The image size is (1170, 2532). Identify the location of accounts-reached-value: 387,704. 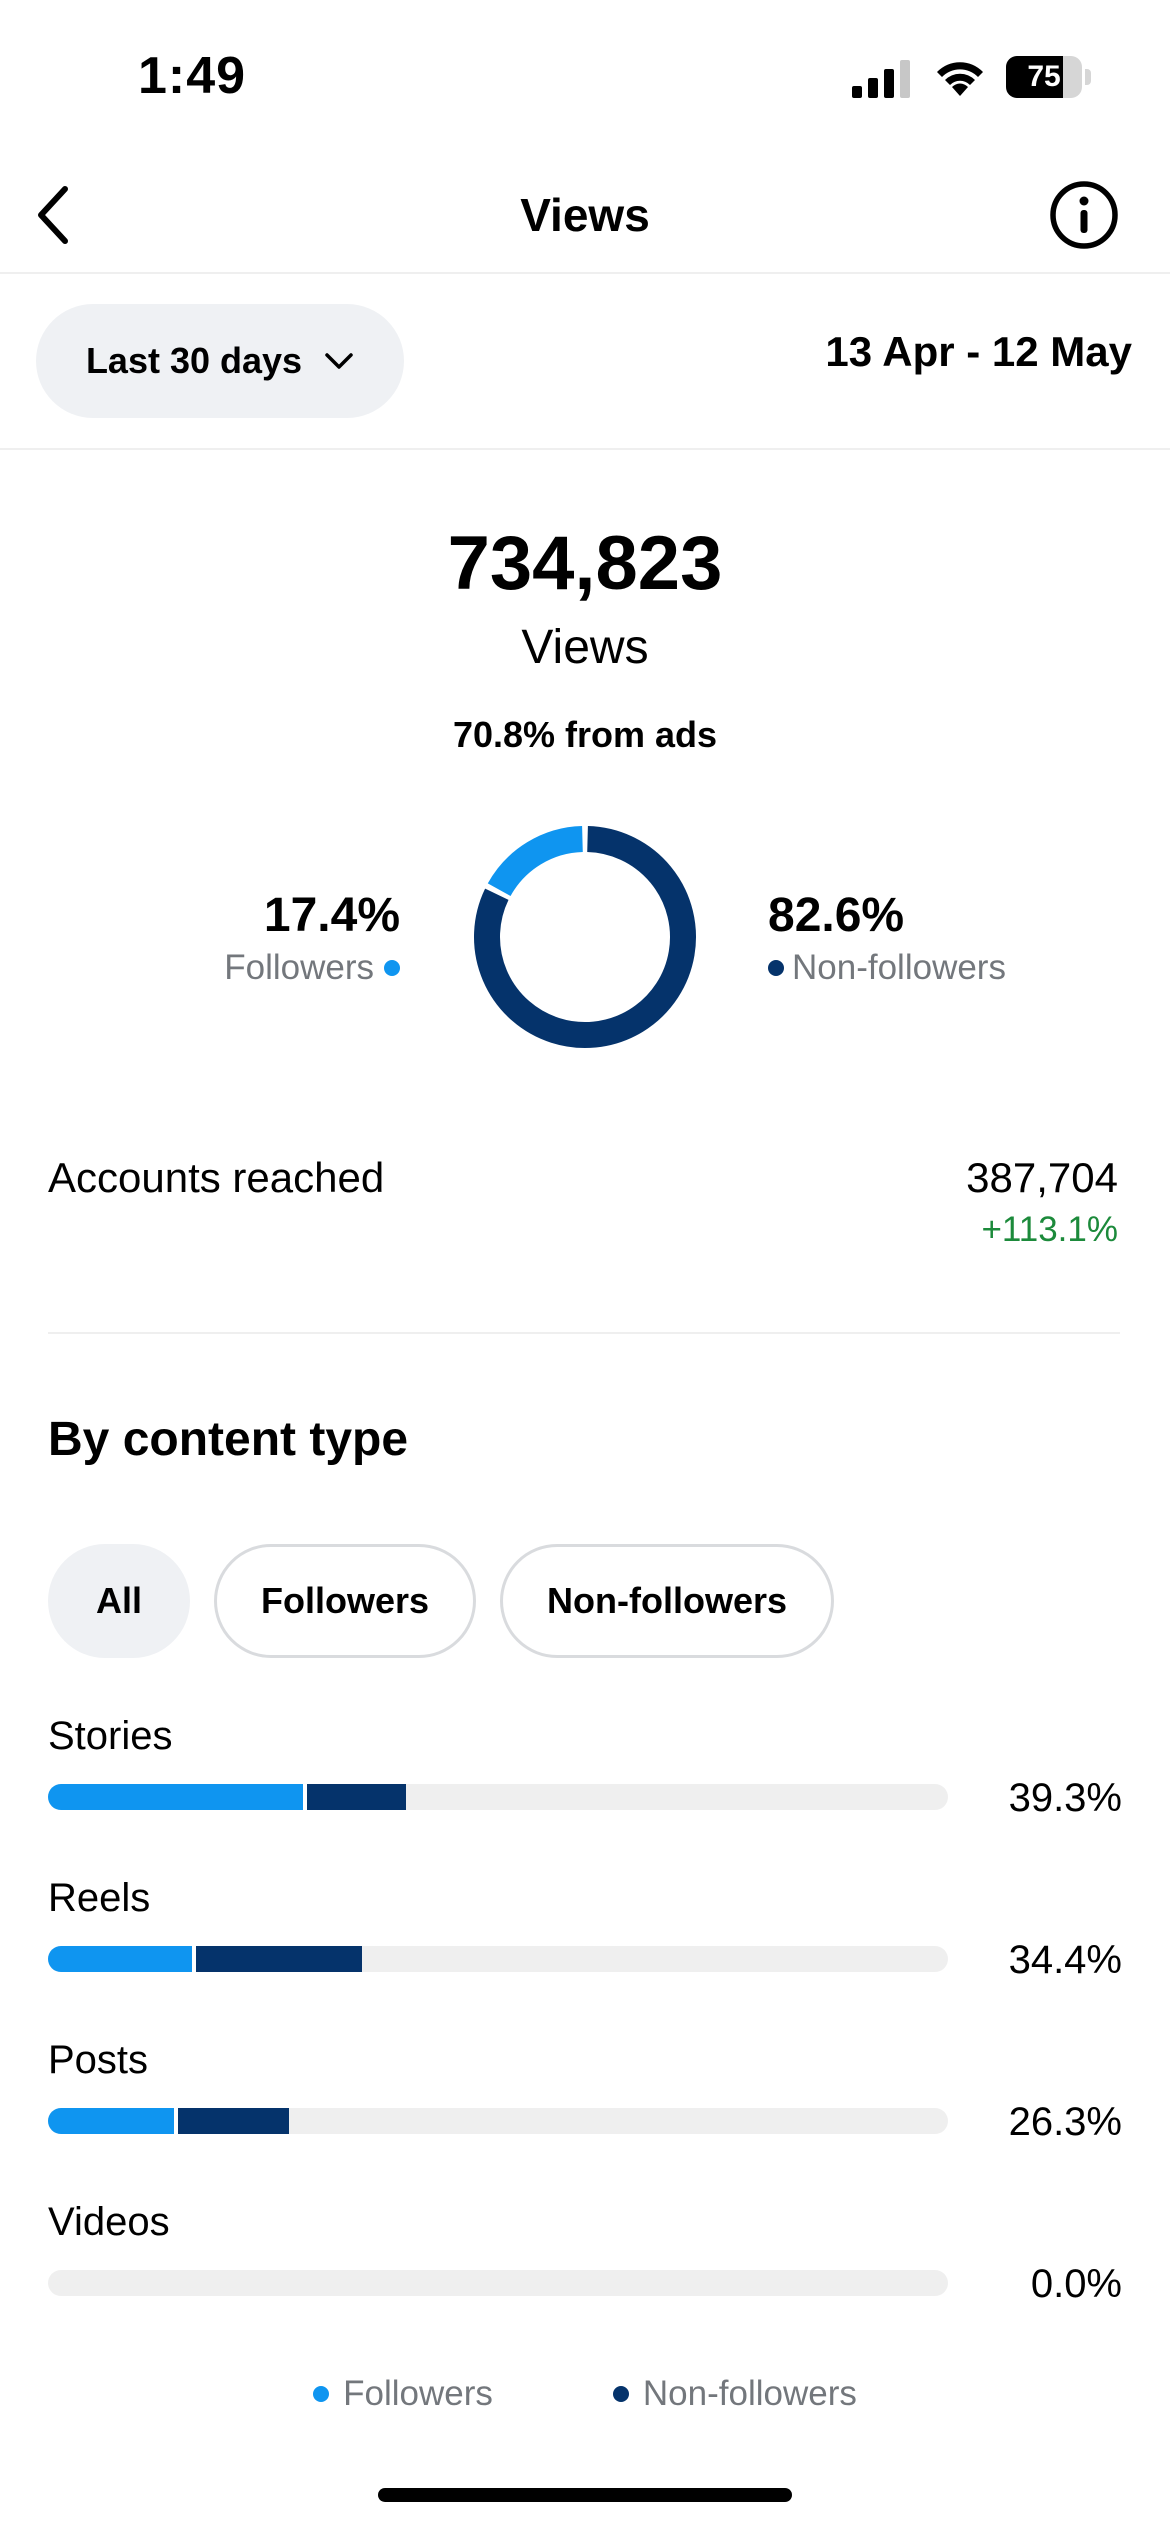
(1042, 1177).